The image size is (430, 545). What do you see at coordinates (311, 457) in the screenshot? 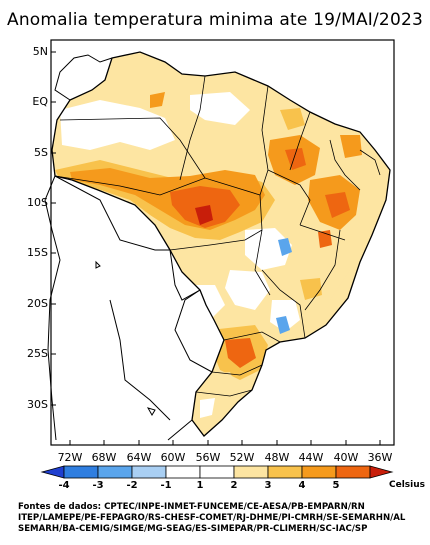
I see `x-label-44w: 44W` at bounding box center [311, 457].